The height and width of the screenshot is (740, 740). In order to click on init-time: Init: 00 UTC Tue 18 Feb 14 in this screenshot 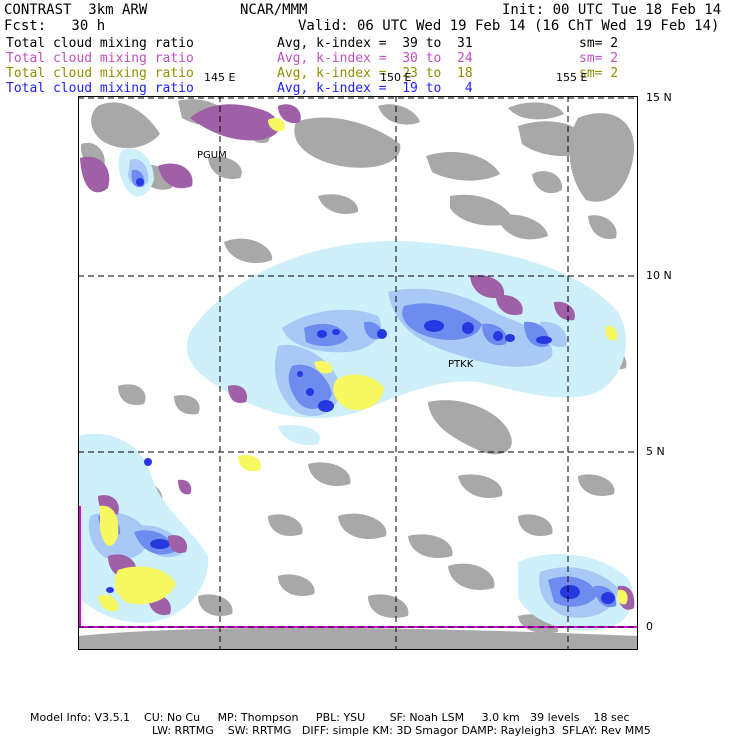, I will do `click(612, 10)`.